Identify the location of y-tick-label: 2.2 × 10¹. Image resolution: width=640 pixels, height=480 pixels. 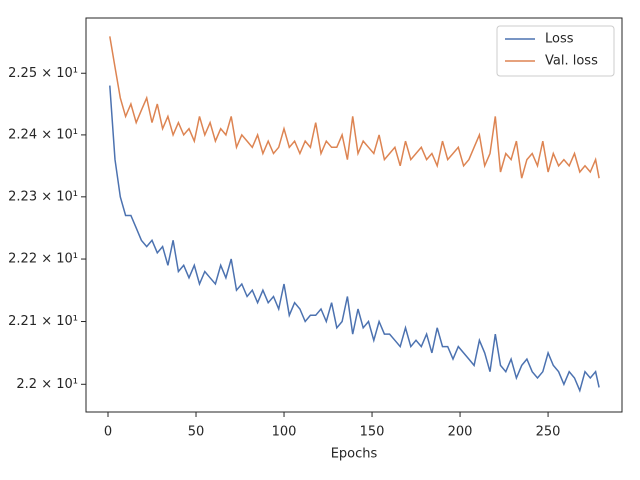
(47, 384).